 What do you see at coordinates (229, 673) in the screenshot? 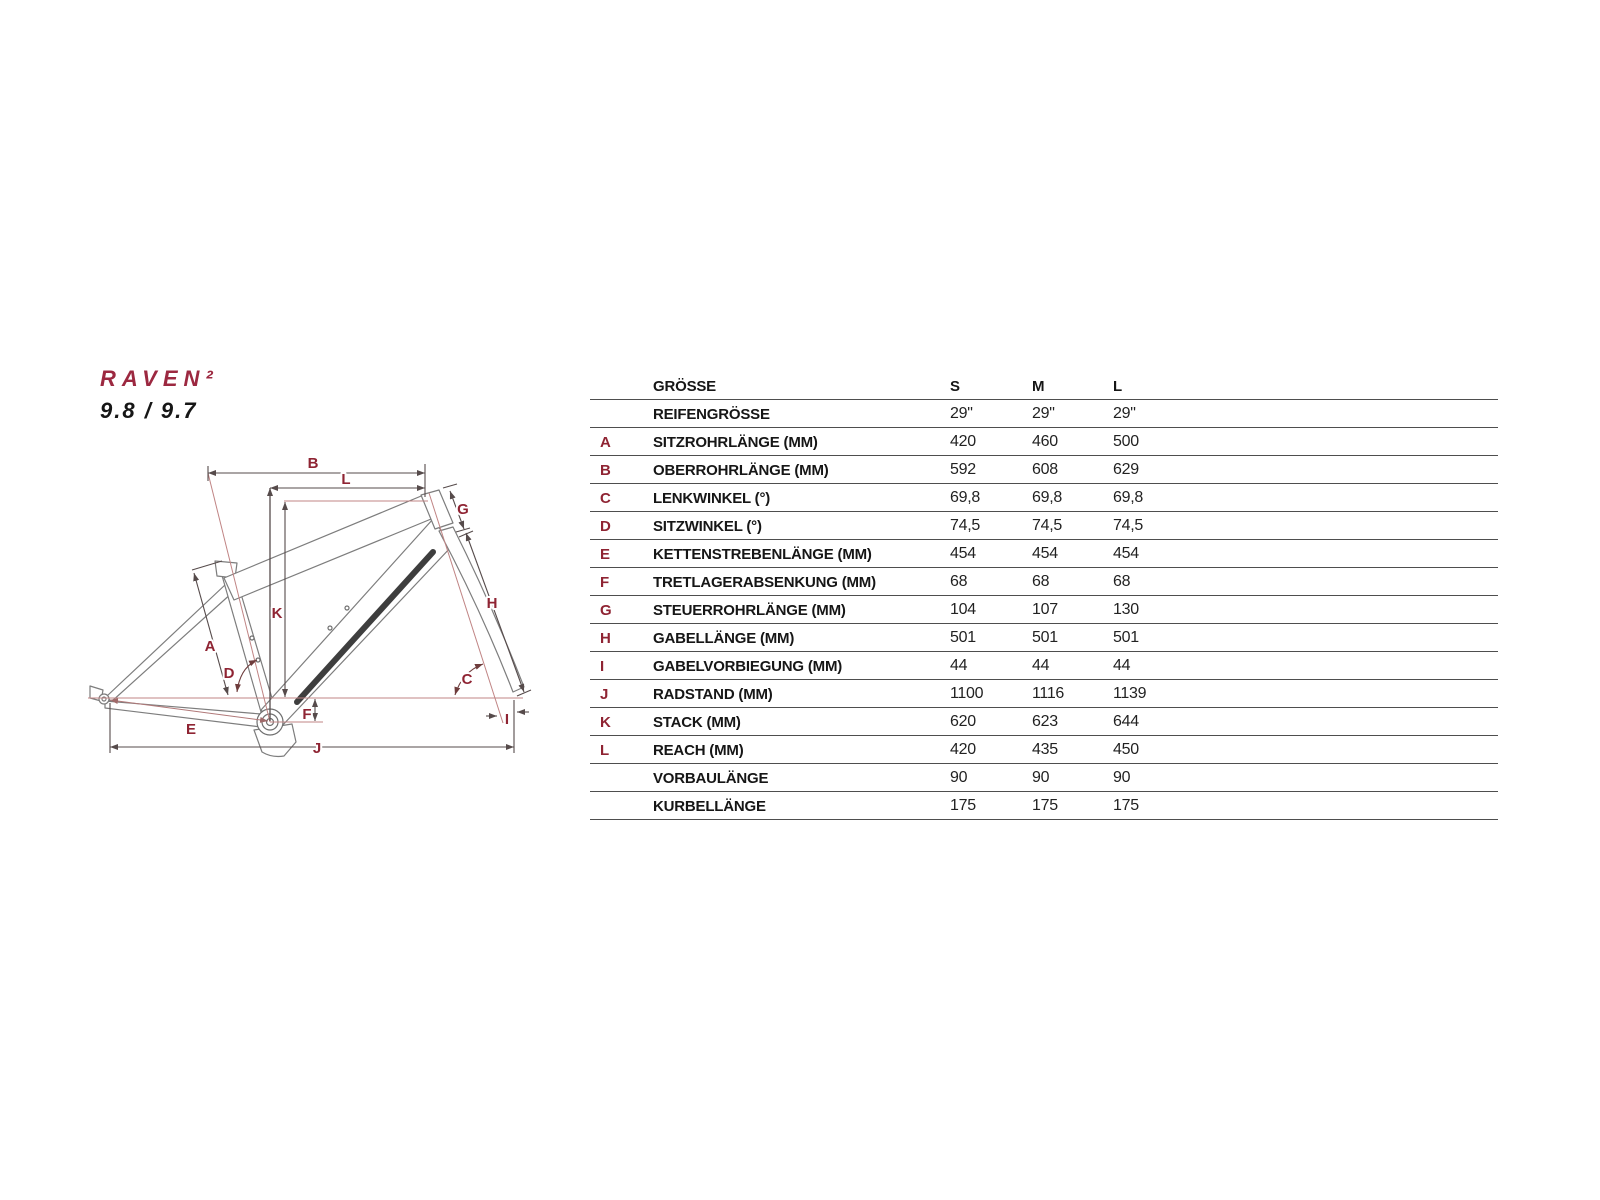
I see `dim-label-d: D` at bounding box center [229, 673].